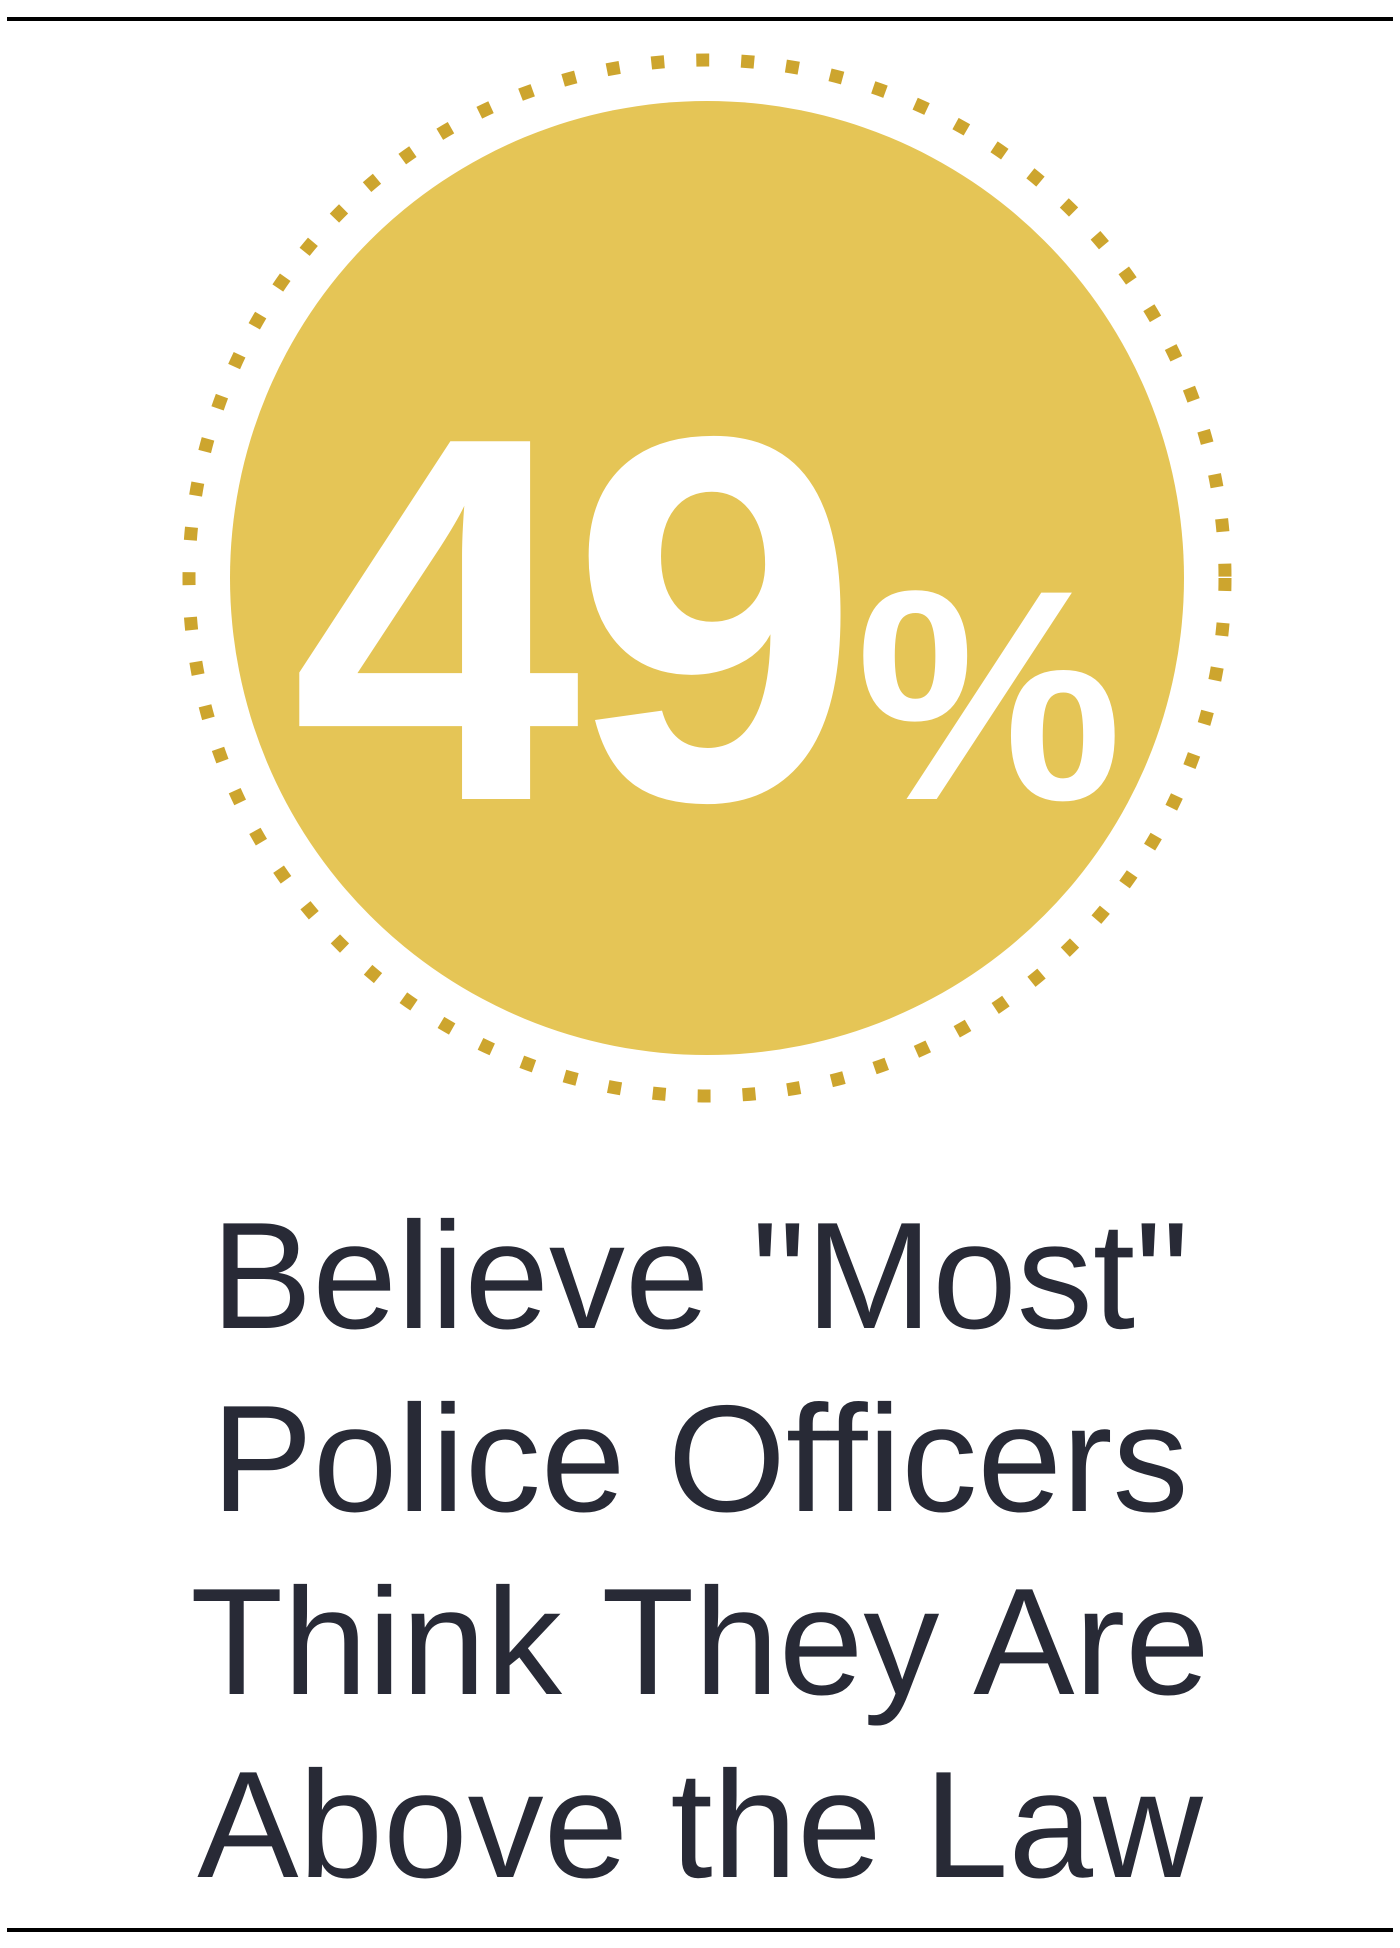 Image resolution: width=1400 pixels, height=1948 pixels. Describe the element at coordinates (700, 1276) in the screenshot. I see `caption-line: Believe "Most"` at that location.